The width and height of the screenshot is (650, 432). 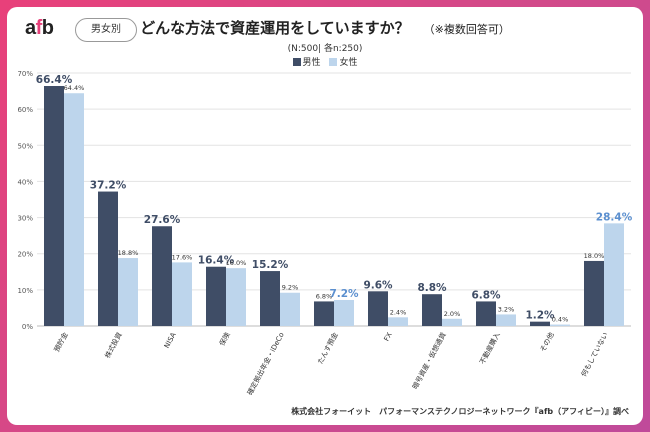 What do you see at coordinates (54, 80) in the screenshot?
I see `data-label: 66.4%` at bounding box center [54, 80].